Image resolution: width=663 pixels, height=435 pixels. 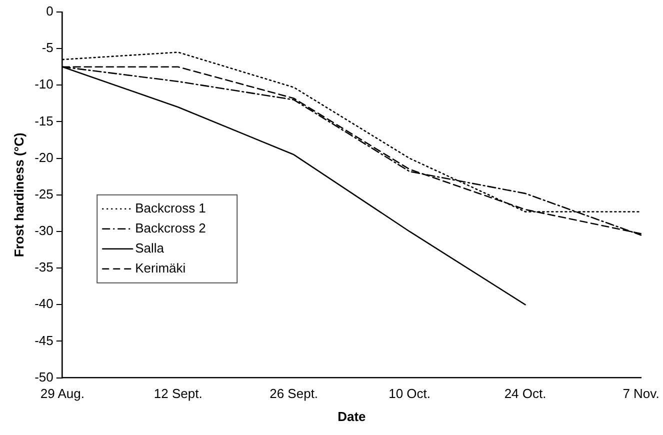 What do you see at coordinates (352, 416) in the screenshot?
I see `x-axis-title: Date` at bounding box center [352, 416].